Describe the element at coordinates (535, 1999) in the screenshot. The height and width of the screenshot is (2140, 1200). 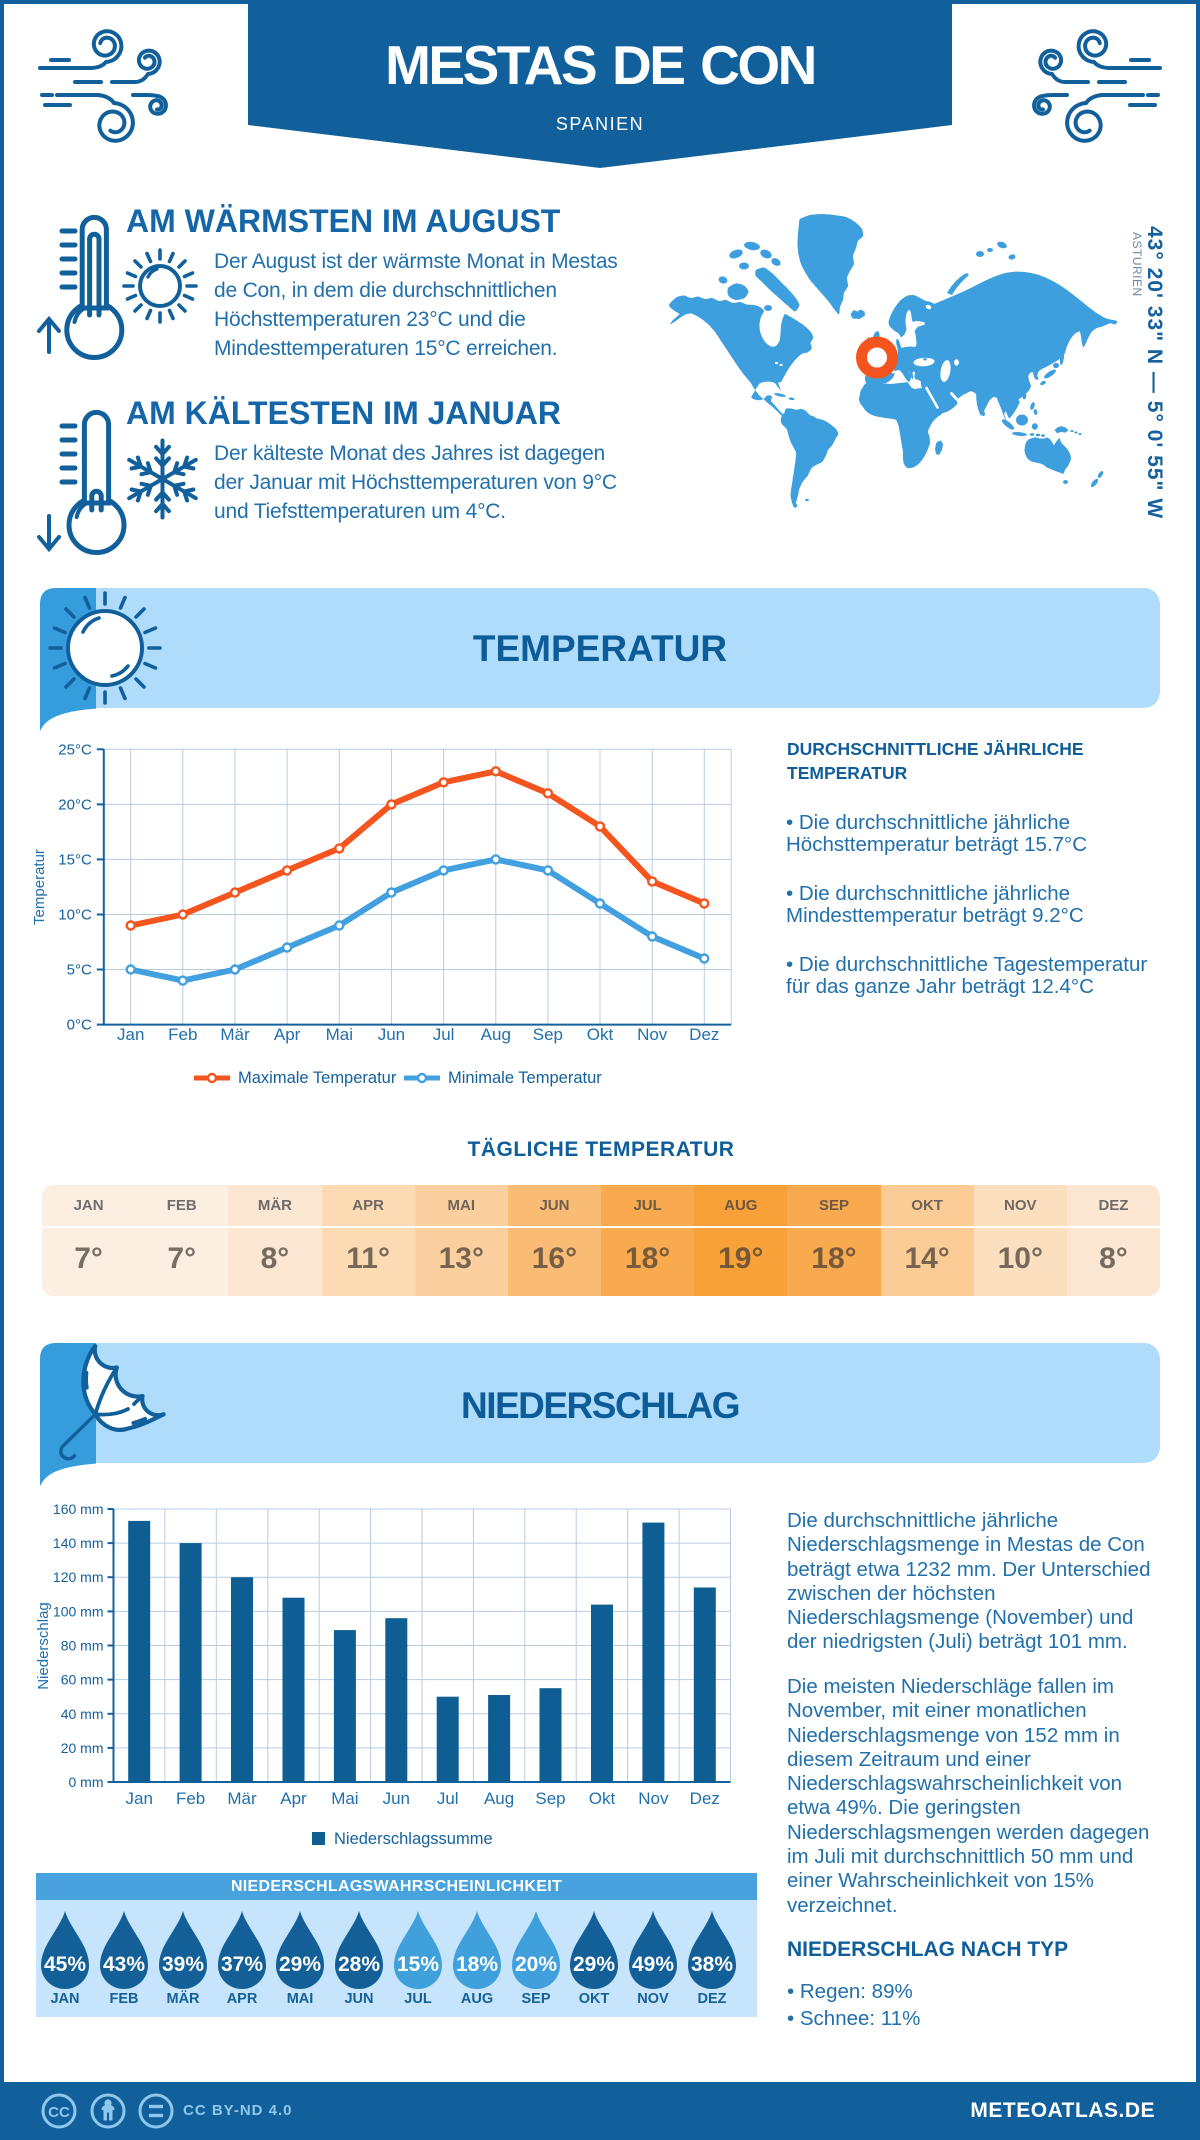
I see `svg-text: SEP` at that location.